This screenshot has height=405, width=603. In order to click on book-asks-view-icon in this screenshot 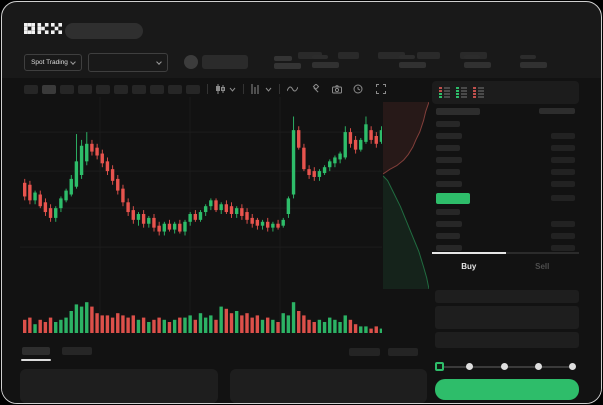, I will do `click(478, 92)`.